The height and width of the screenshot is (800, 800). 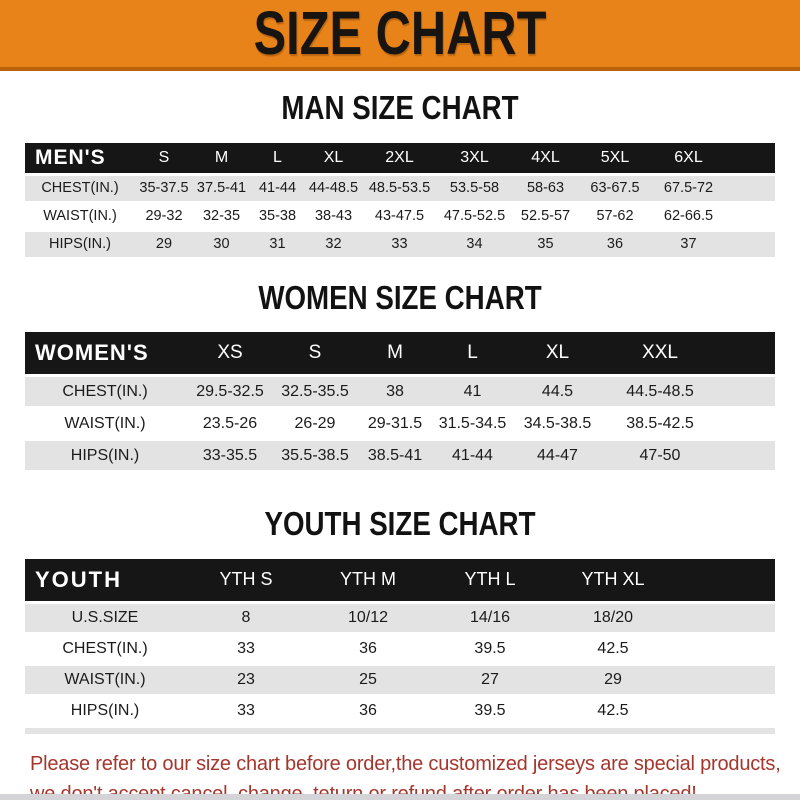 I want to click on women-table-header-row: WOMEN'S XS S M L XL XXL, so click(x=400, y=353).